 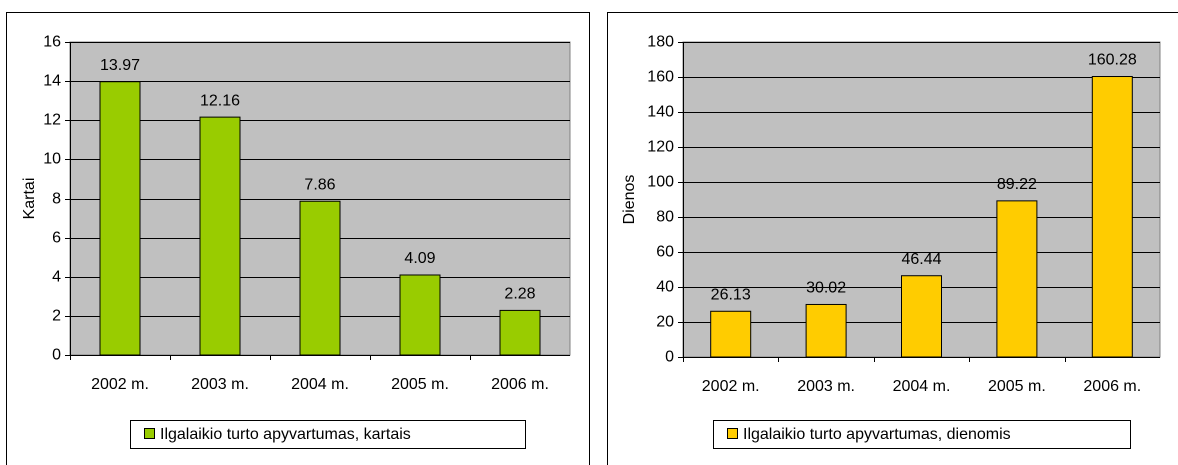 What do you see at coordinates (877, 434) in the screenshot?
I see `legend-label: Ilgalaikio turto apyvartumas, dienomis` at bounding box center [877, 434].